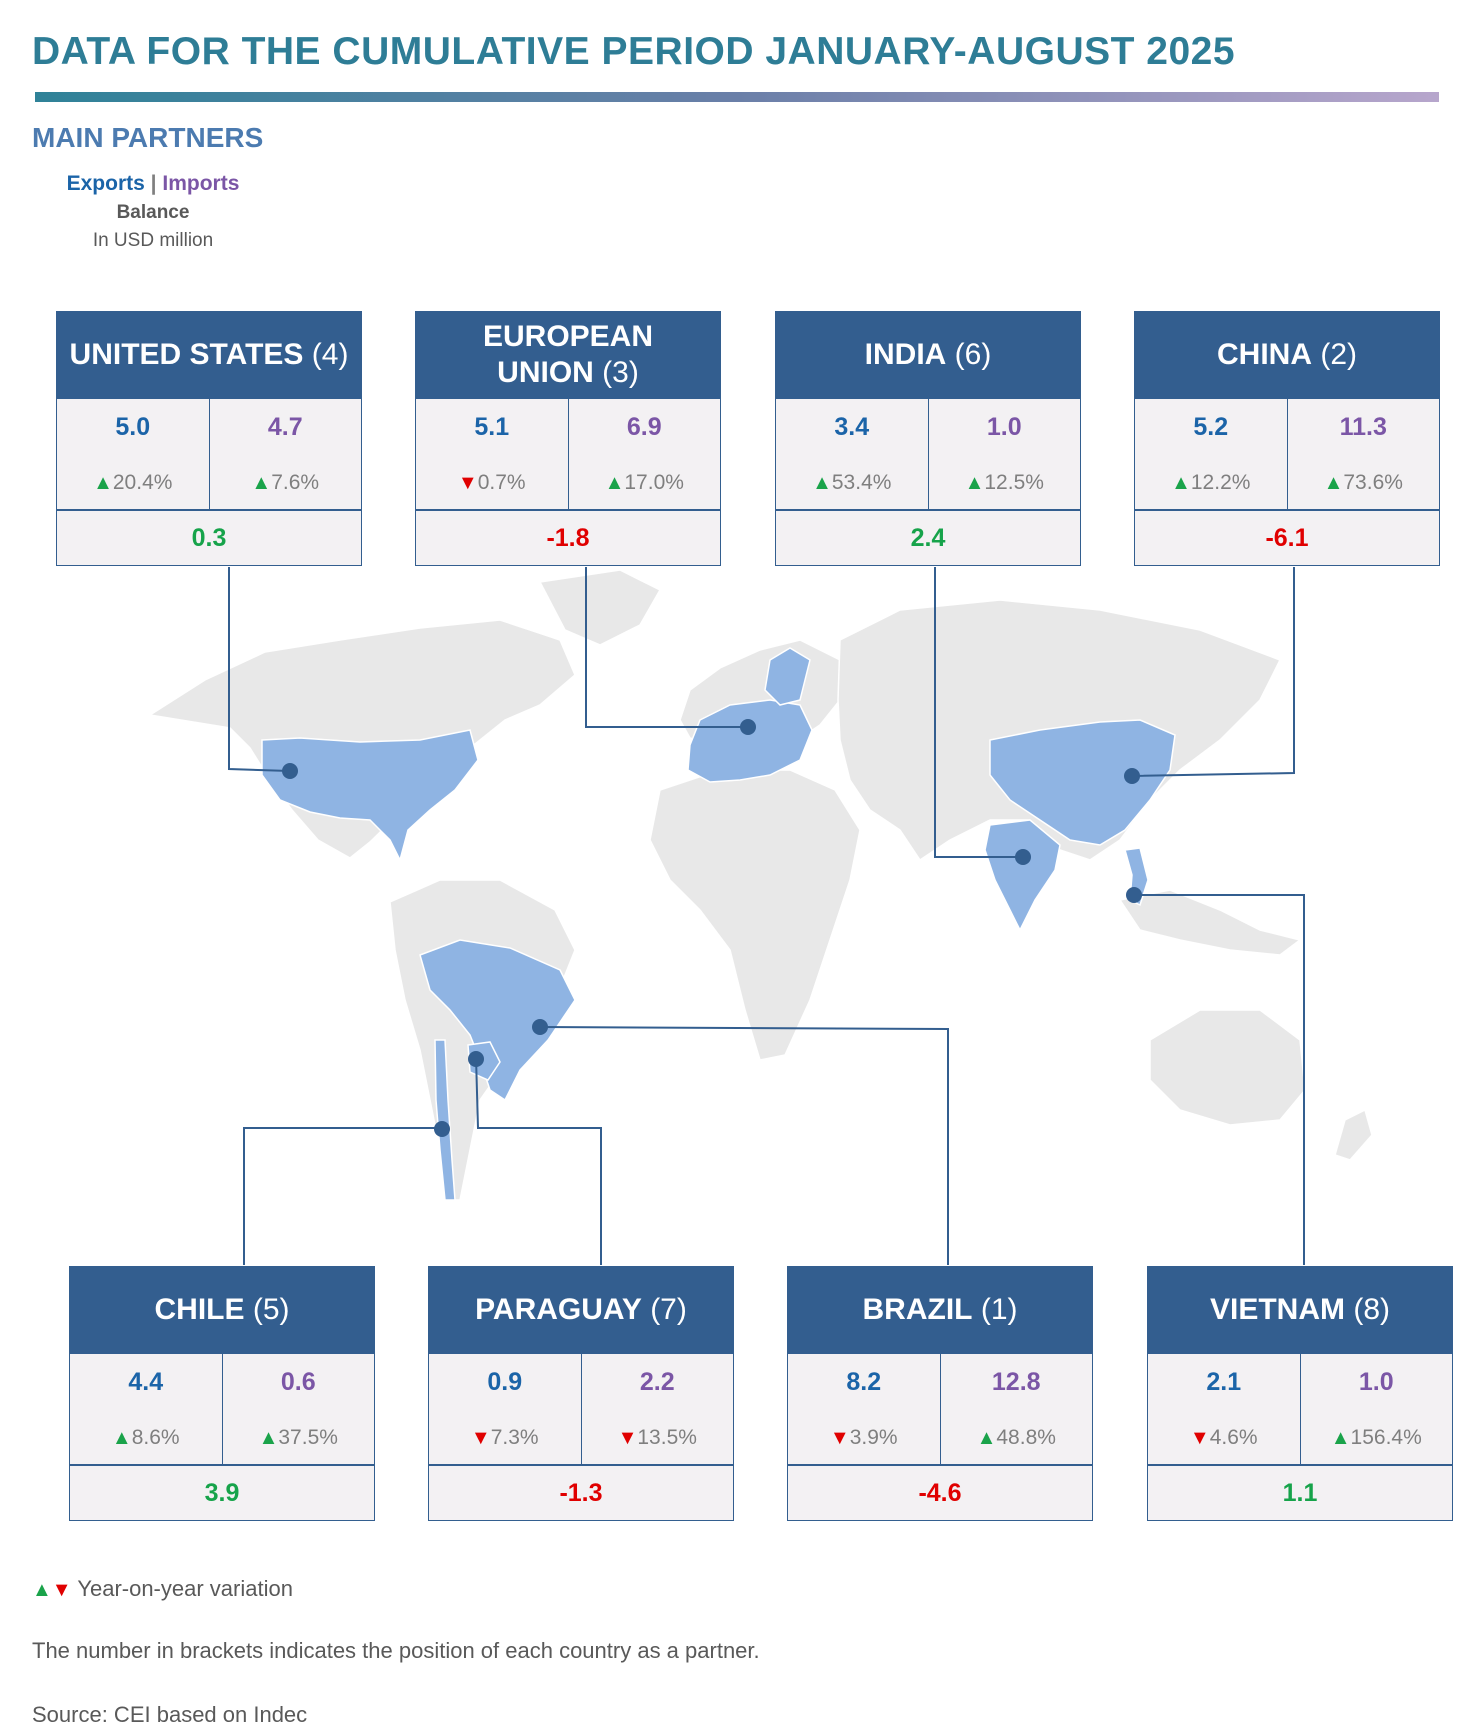  I want to click on marker-european-union, so click(748, 727).